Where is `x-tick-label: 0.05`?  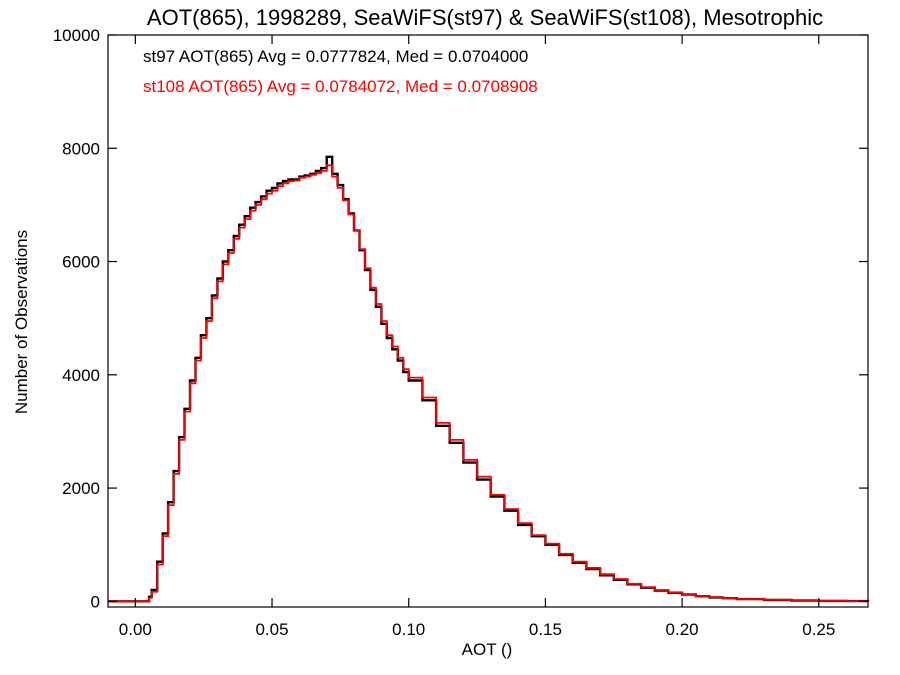 x-tick-label: 0.05 is located at coordinates (271, 629).